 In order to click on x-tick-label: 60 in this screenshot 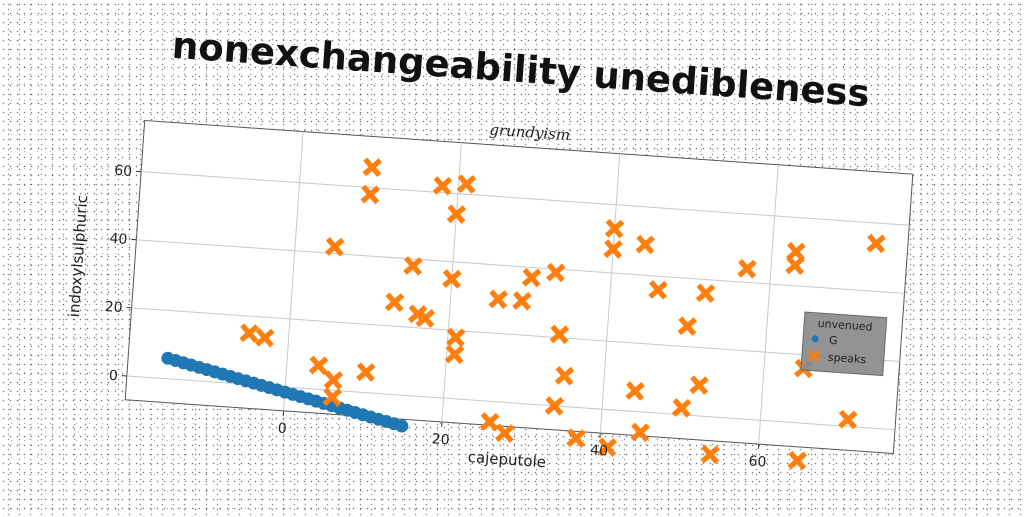, I will do `click(757, 461)`.